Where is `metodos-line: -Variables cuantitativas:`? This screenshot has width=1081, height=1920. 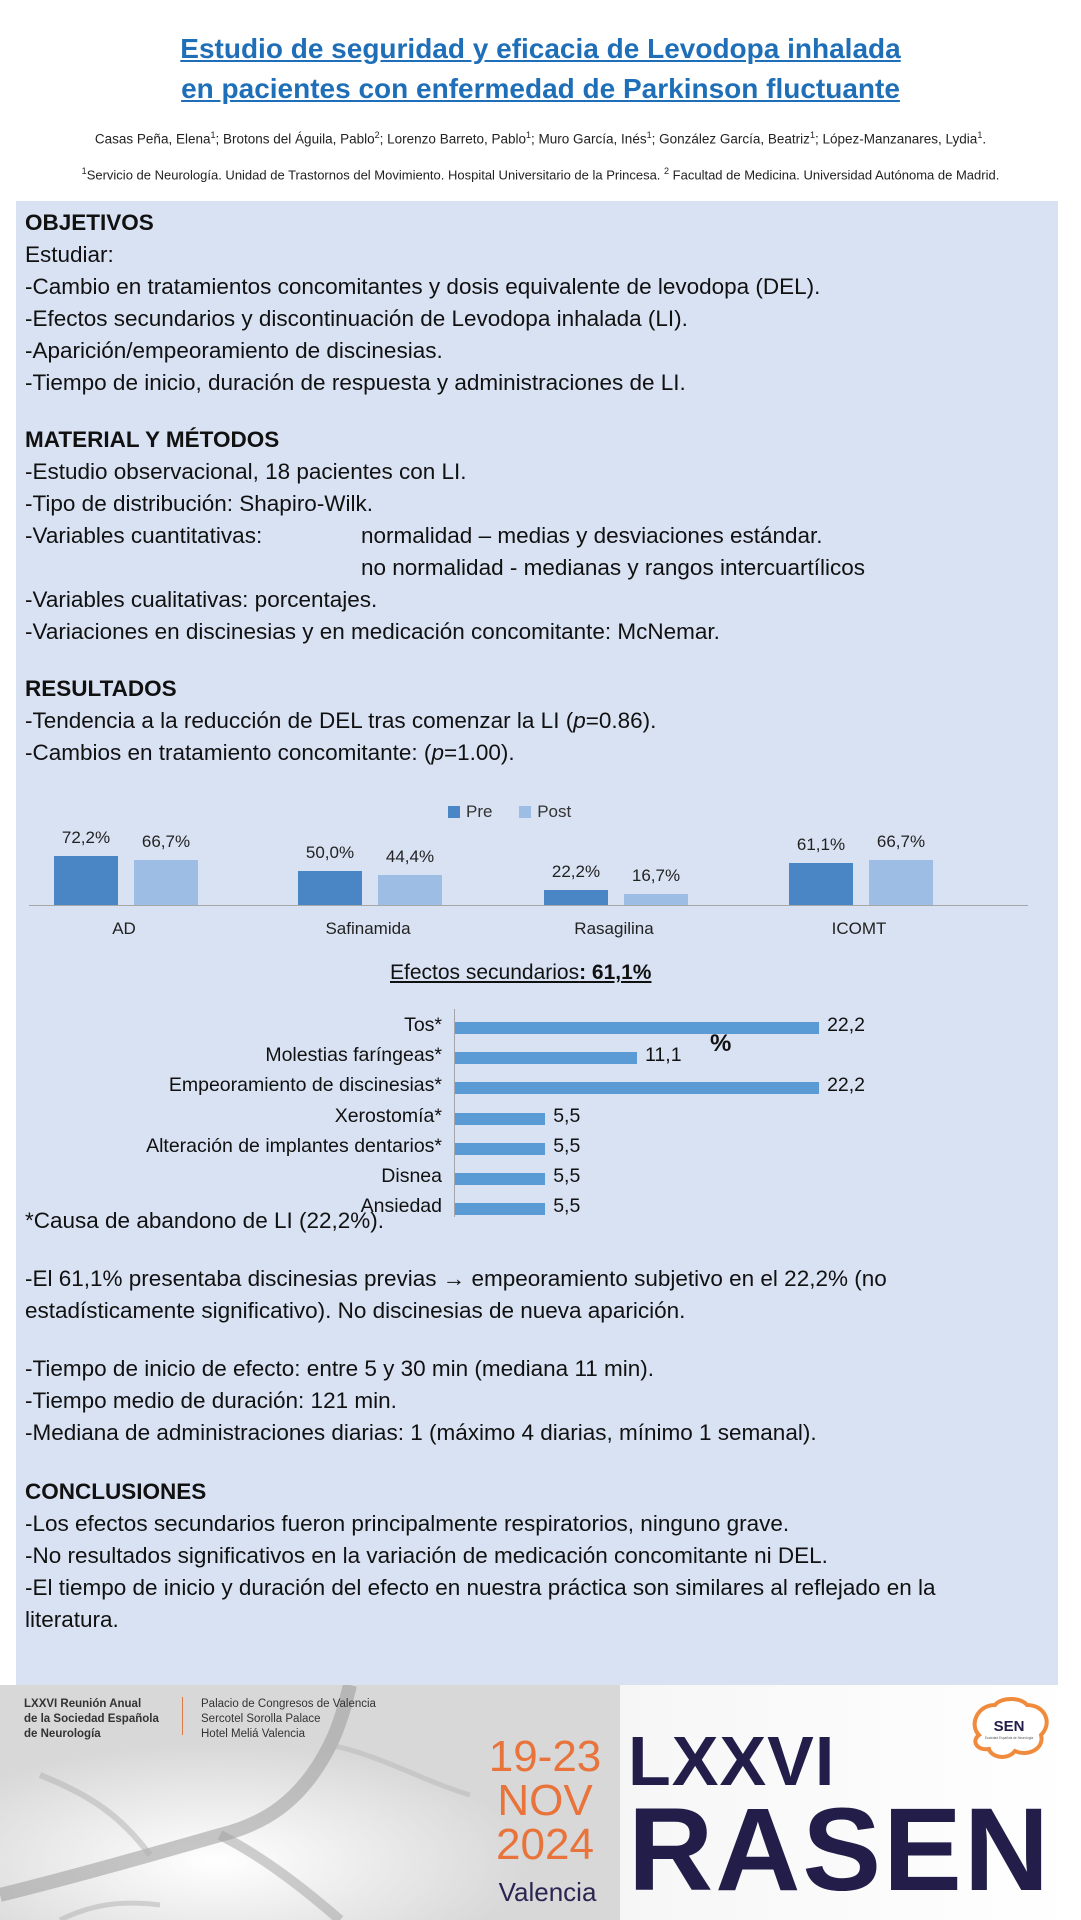
metodos-line: -Variables cuantitativas: is located at coordinates (144, 535).